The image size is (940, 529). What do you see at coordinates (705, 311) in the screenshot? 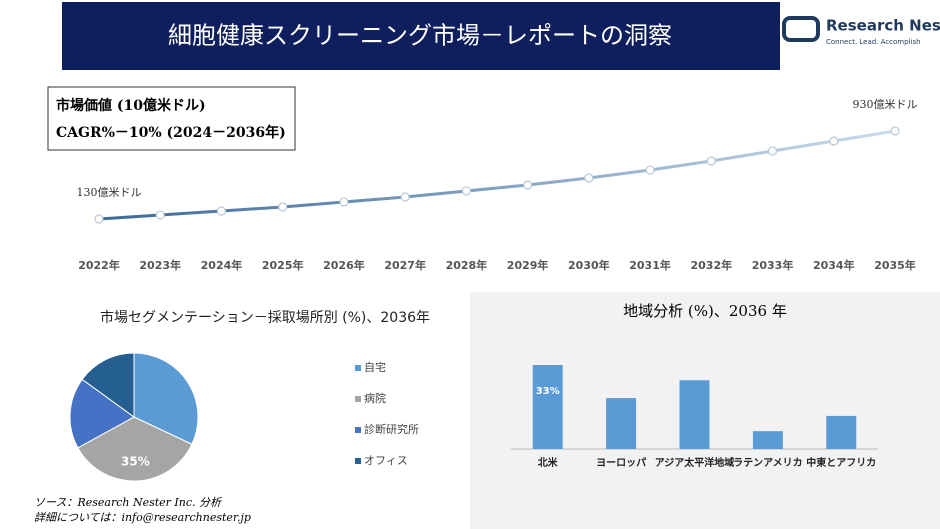
I see `bar-title: 地域分析 (%)、2036 年` at bounding box center [705, 311].